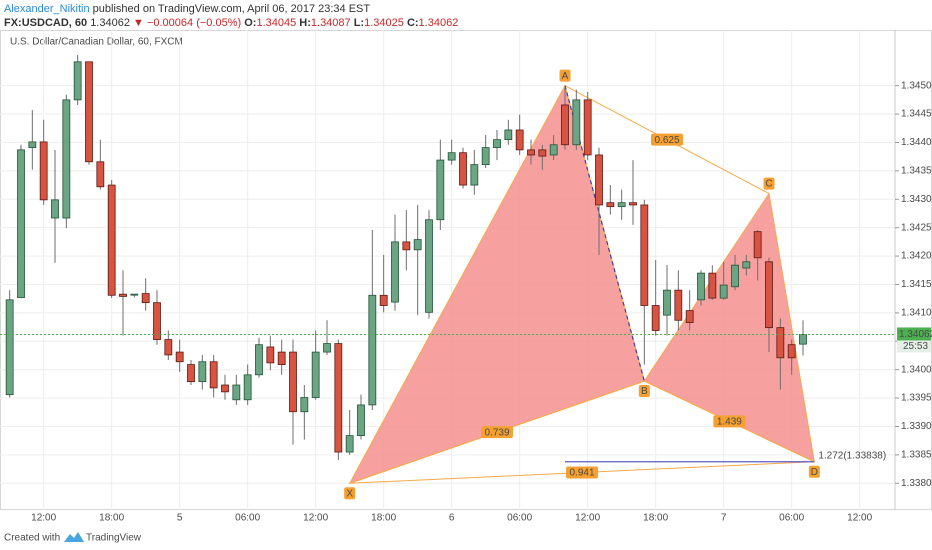 Image resolution: width=932 pixels, height=550 pixels. I want to click on ohlc-key: L:, so click(359, 23).